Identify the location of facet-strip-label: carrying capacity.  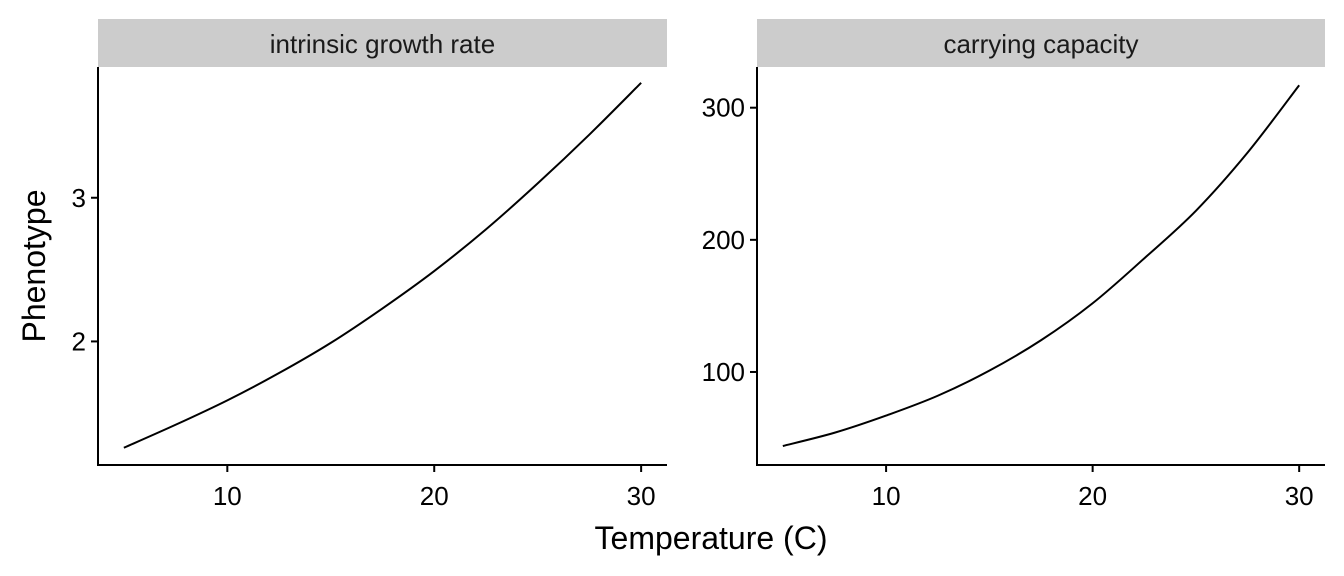
(1040, 44).